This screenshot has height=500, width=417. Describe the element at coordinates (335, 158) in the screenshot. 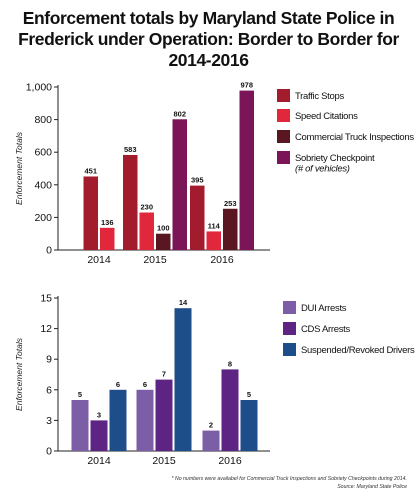

I see `chart1-legend-label: Sobriety Checkpoint` at that location.